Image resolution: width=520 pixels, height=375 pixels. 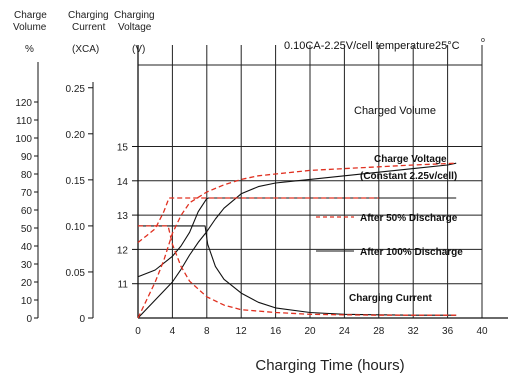 I want to click on chart-title: 0.10CA-2.25V/cell temperature25°C, so click(x=372, y=46).